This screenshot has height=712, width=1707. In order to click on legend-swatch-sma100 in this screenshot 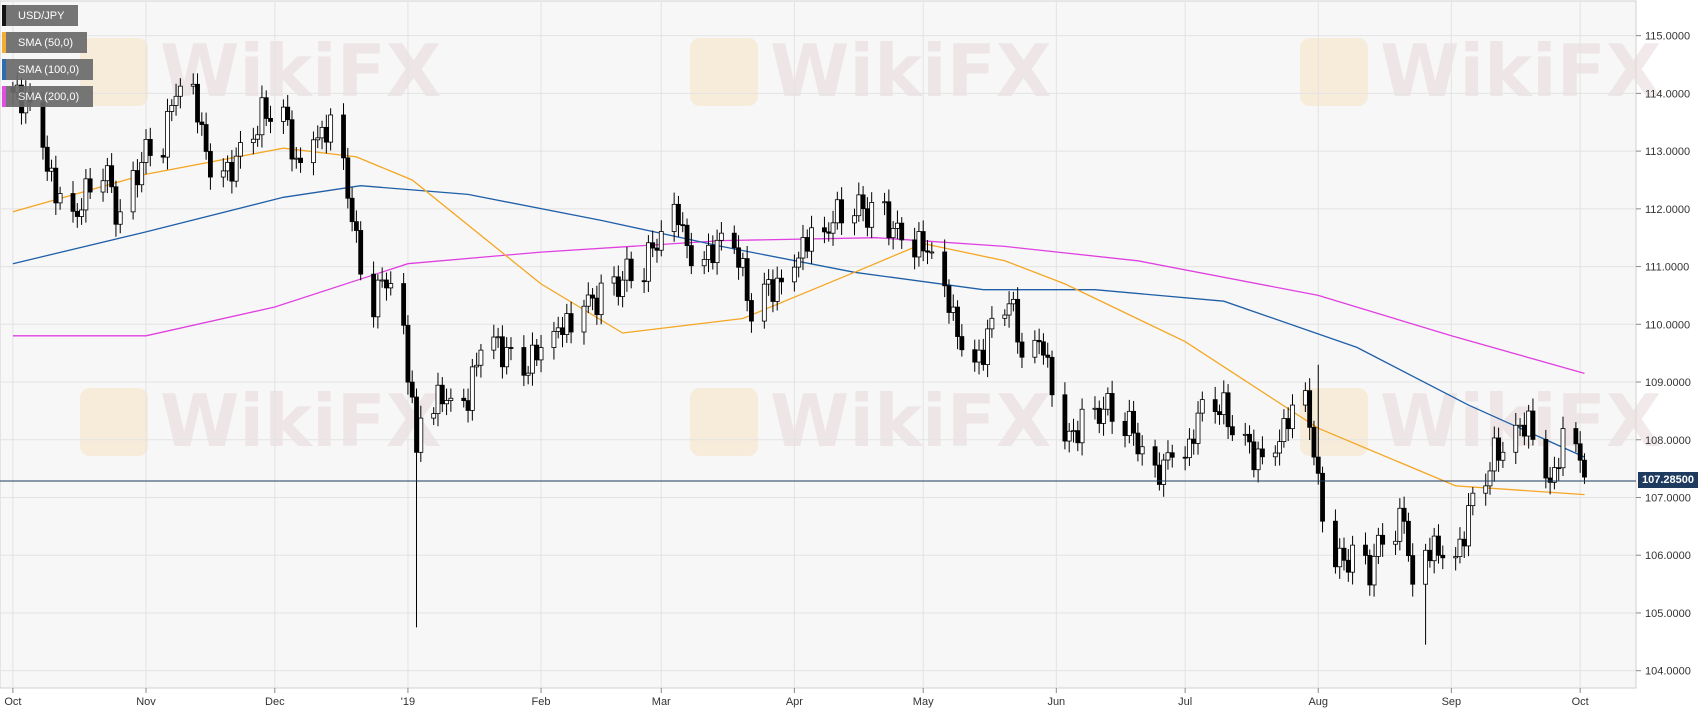, I will do `click(4, 69)`.